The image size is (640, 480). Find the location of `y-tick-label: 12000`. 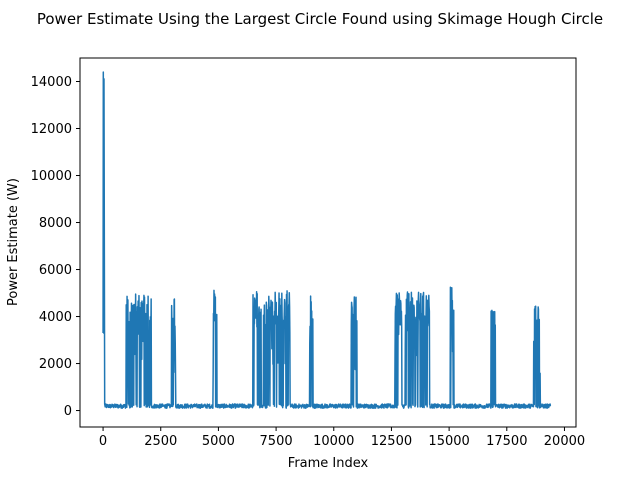

y-tick-label: 12000 is located at coordinates (51, 129).